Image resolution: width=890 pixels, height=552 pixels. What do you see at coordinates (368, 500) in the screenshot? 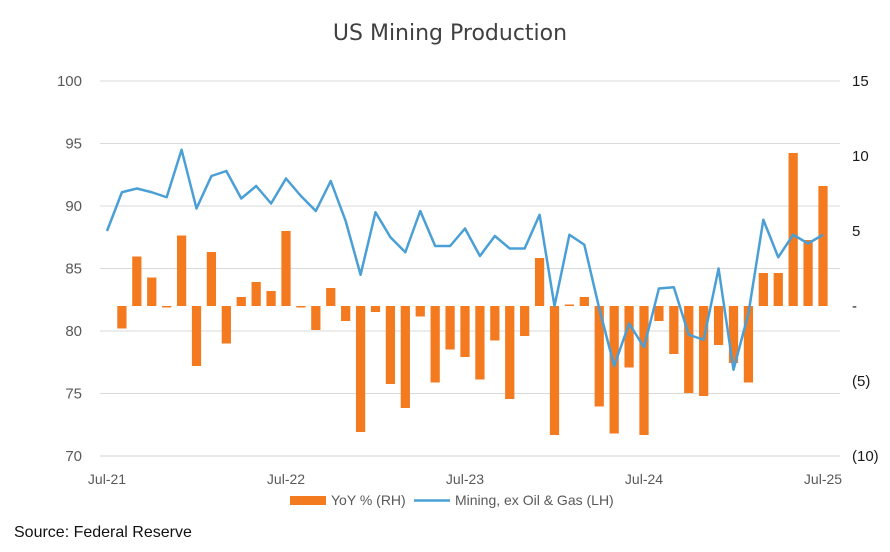
I see `legend-bar-label: YoY % (RH)` at bounding box center [368, 500].